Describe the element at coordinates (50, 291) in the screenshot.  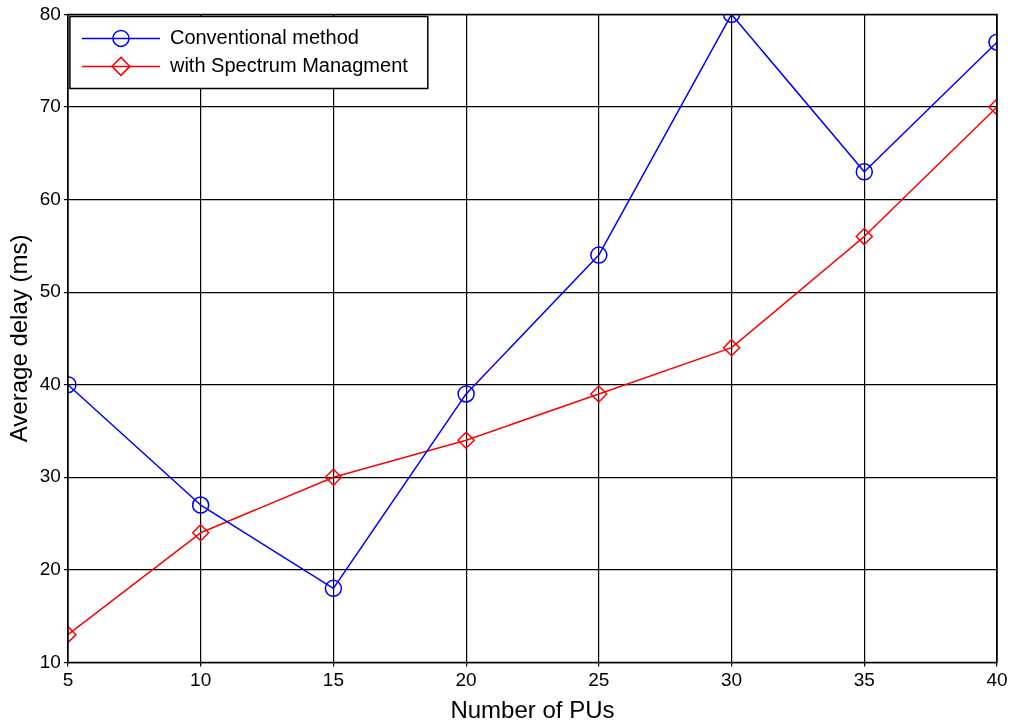
I see `y-tick-label: 50` at that location.